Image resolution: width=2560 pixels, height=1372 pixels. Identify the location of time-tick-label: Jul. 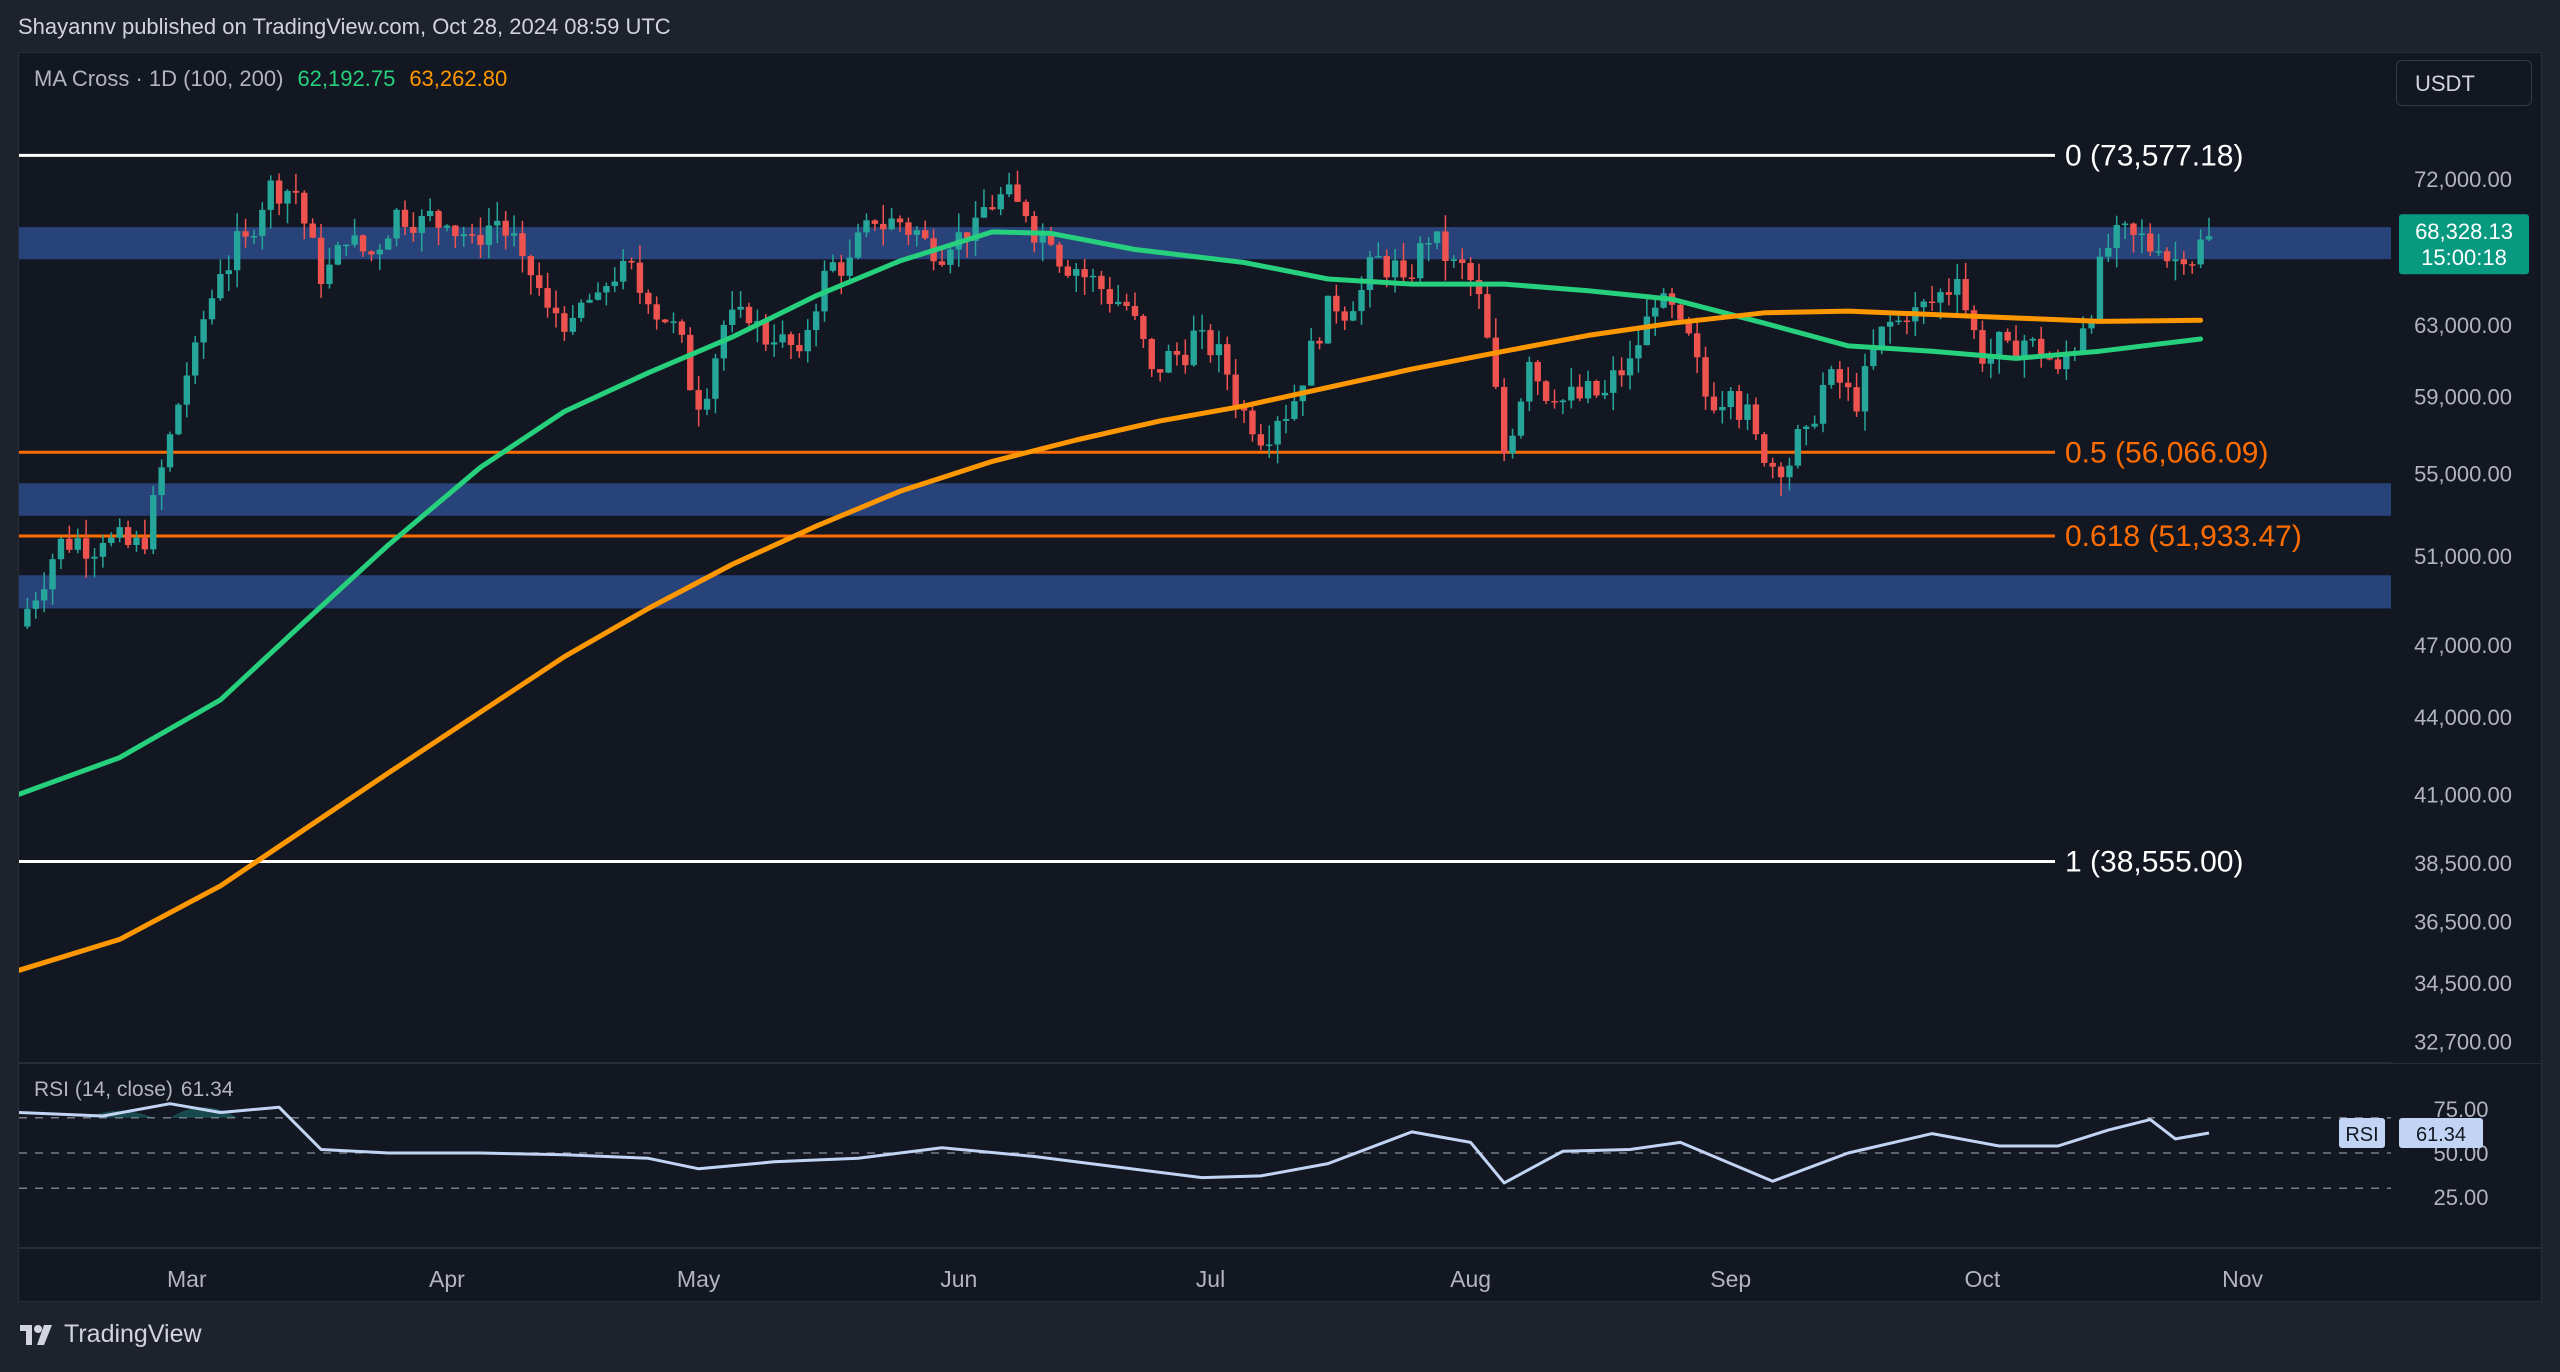
(1210, 1279).